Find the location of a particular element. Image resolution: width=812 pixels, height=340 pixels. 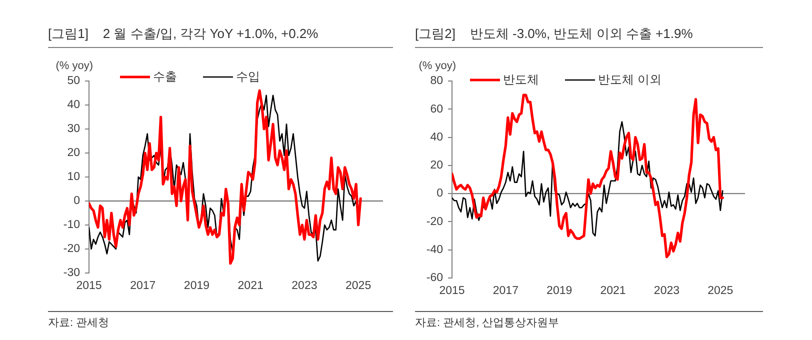

y-tick-label: 60 is located at coordinates (436, 109).